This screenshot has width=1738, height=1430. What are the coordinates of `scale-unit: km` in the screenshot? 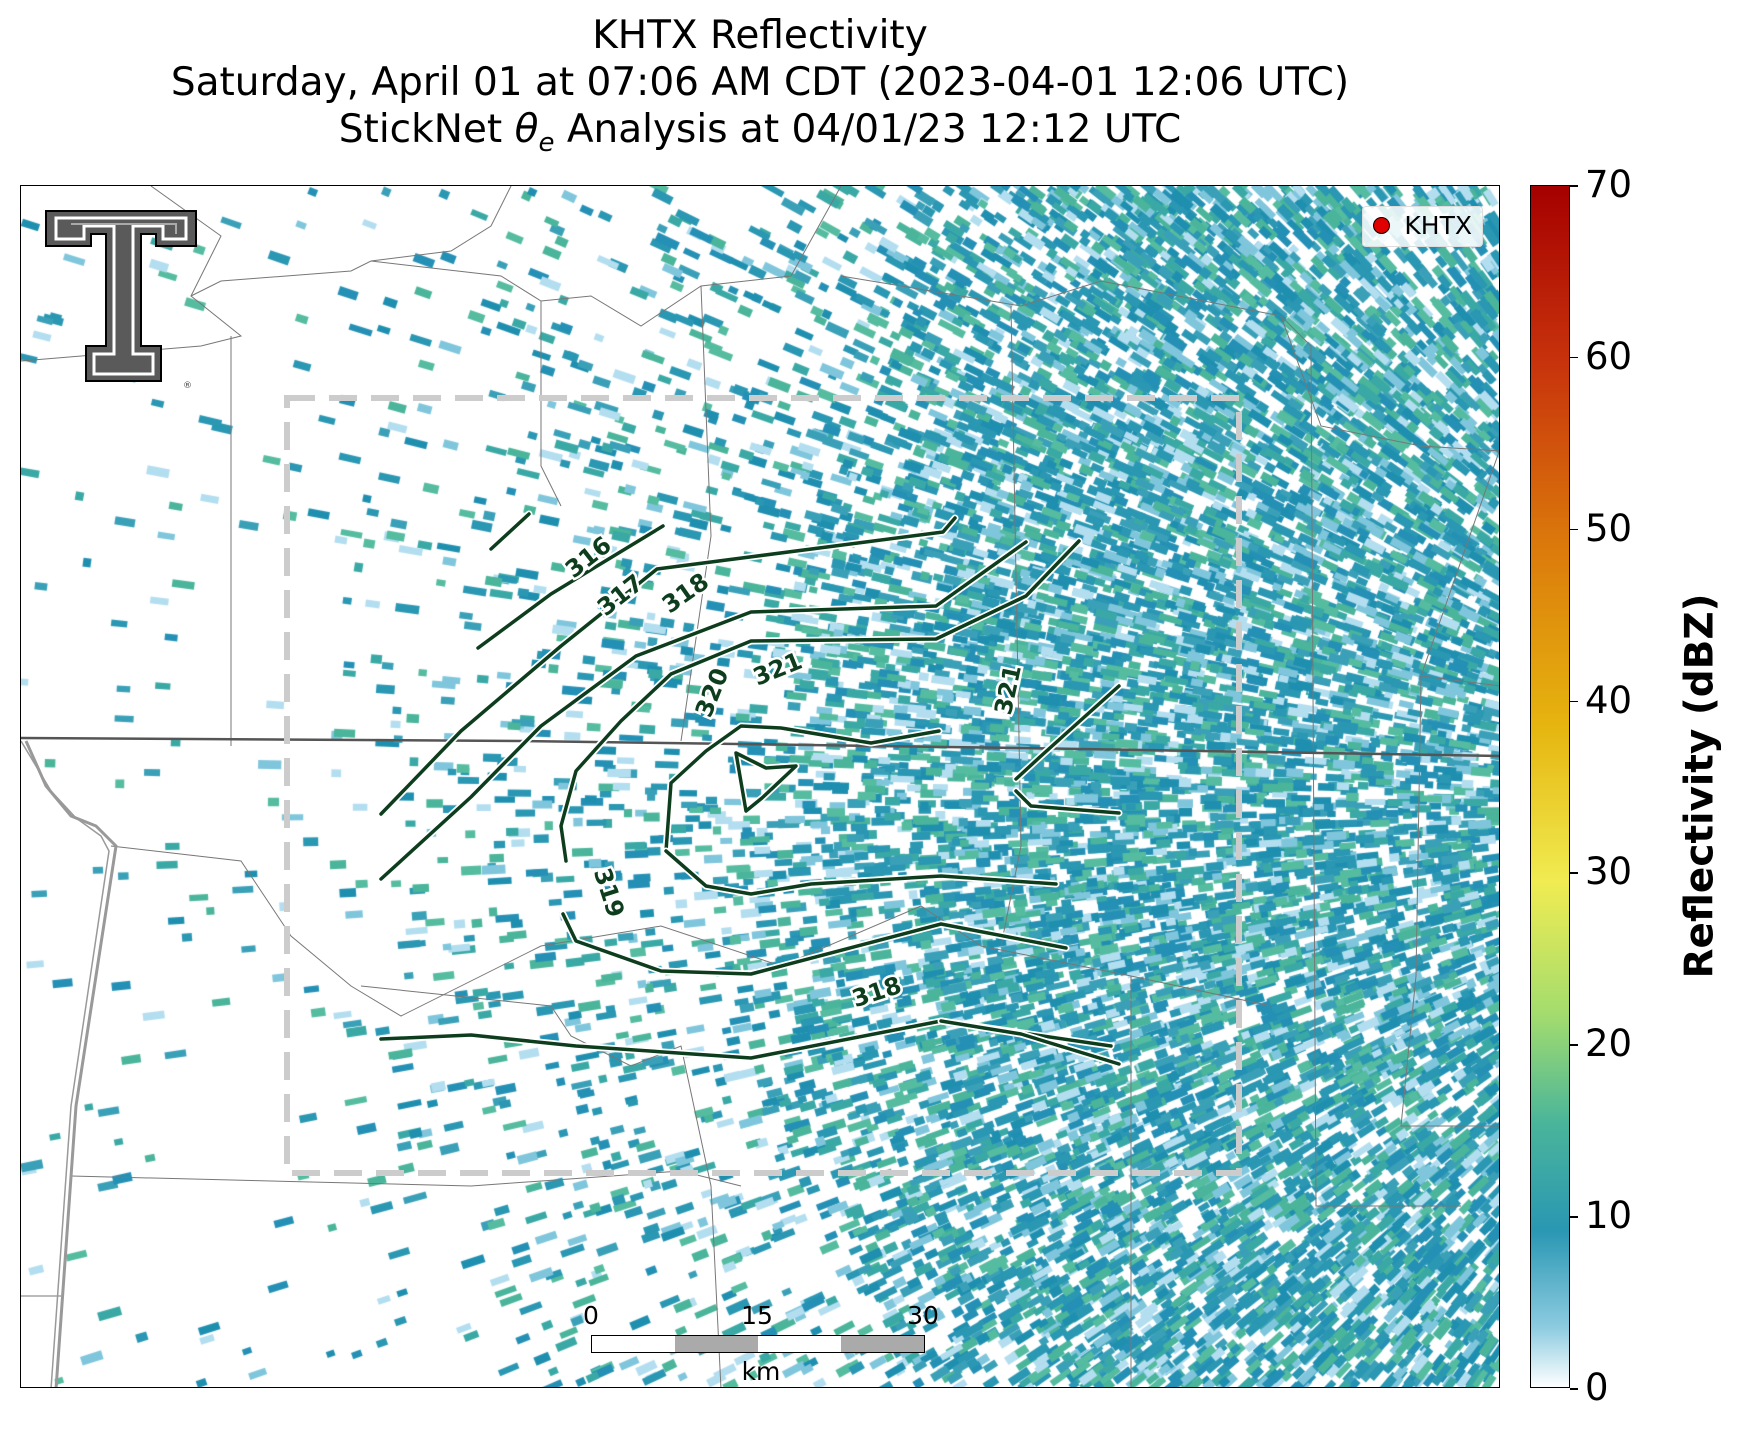 It's located at (761, 1371).